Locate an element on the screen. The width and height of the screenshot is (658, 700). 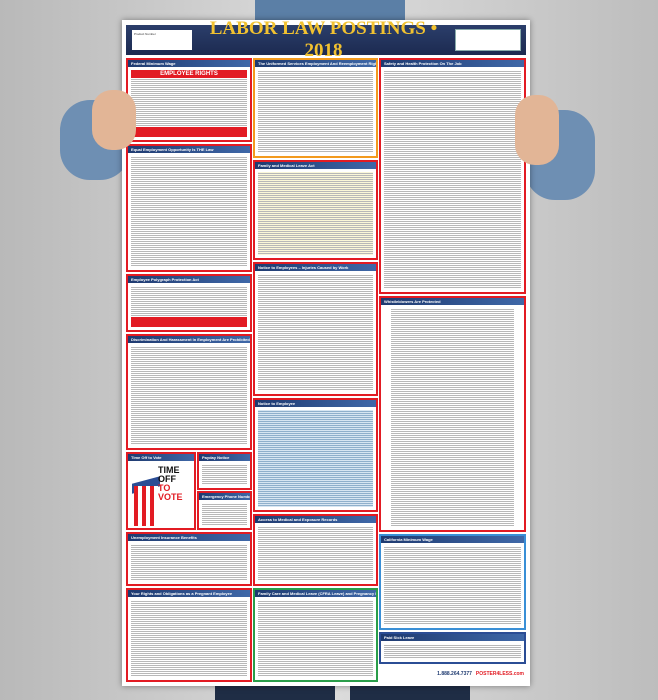
panel-title: Notice to Employee is located at coordinates (315, 403).